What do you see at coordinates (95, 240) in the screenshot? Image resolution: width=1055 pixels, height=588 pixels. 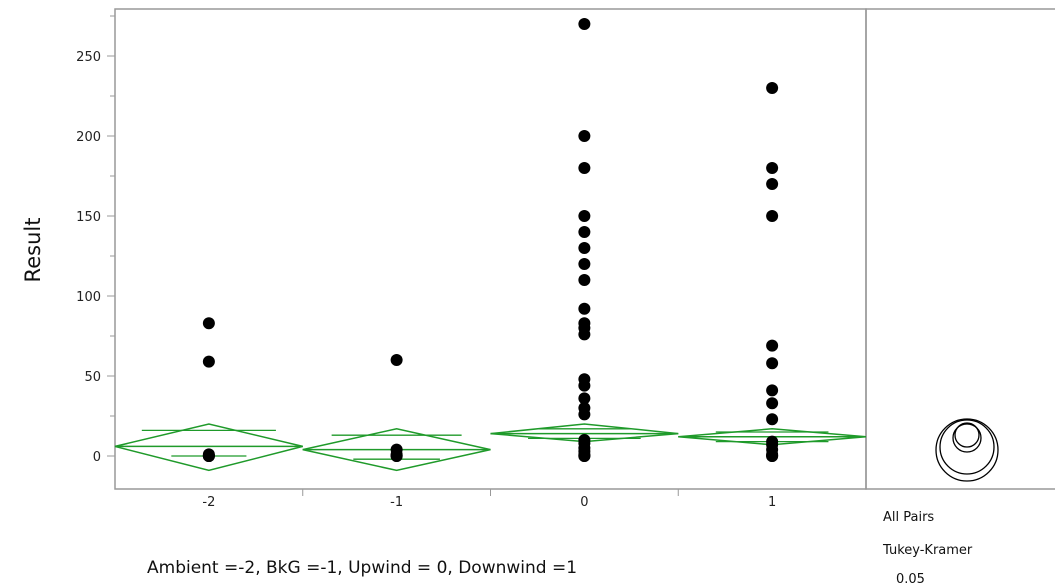 I see `y-axis: 0 50 100 150 200 250` at bounding box center [95, 240].